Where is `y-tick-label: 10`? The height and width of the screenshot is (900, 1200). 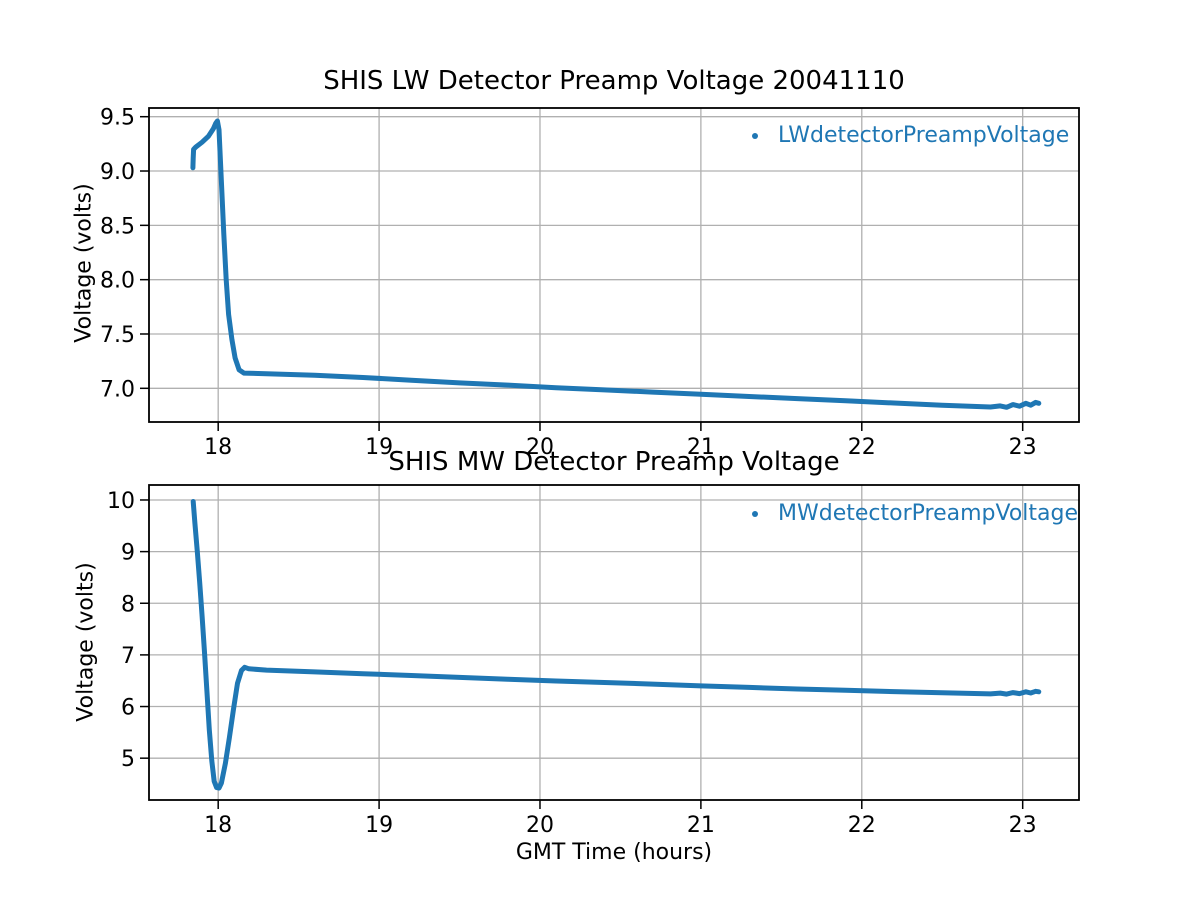
y-tick-label: 10 is located at coordinates (121, 501).